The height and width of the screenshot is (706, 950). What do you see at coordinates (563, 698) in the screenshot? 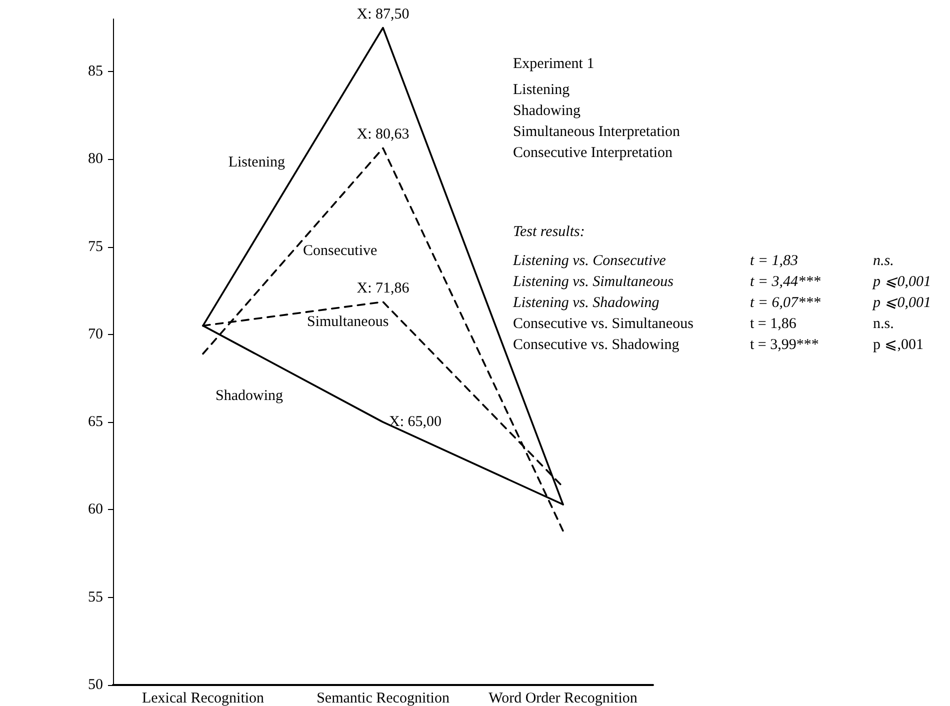
I see `x-tick-label: Word Order Recognition` at bounding box center [563, 698].